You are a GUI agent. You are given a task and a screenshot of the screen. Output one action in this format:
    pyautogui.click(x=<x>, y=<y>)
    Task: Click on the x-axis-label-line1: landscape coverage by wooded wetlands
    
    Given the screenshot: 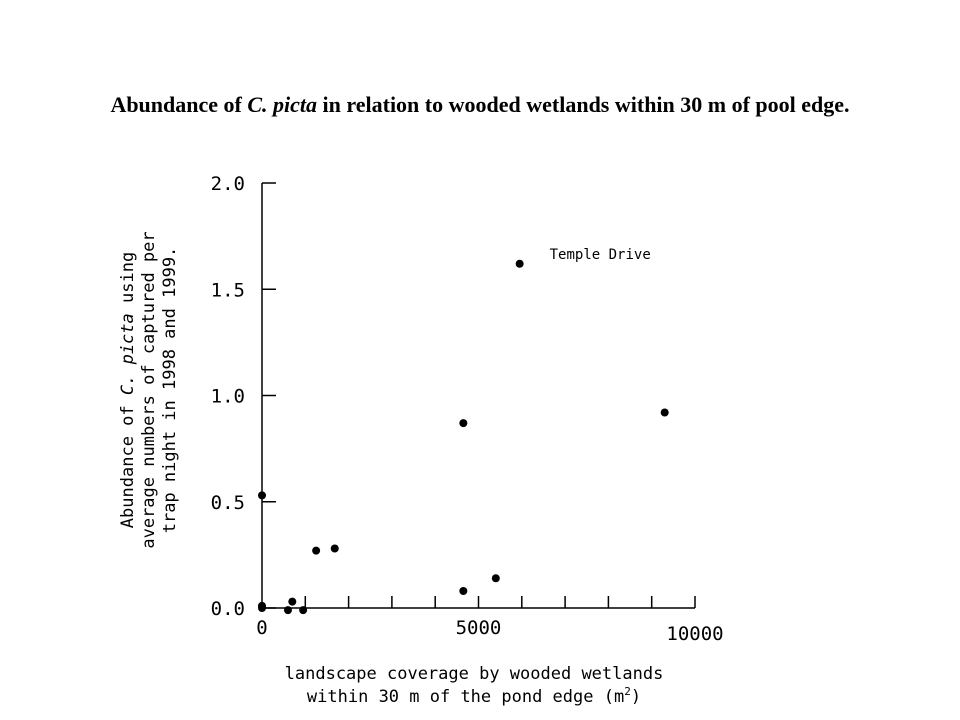 What is the action you would take?
    pyautogui.click(x=474, y=674)
    